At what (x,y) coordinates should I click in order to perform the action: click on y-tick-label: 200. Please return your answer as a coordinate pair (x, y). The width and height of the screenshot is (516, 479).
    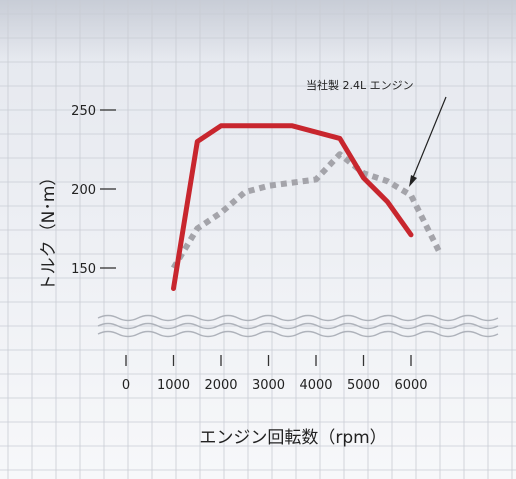
    Looking at the image, I should click on (83, 190).